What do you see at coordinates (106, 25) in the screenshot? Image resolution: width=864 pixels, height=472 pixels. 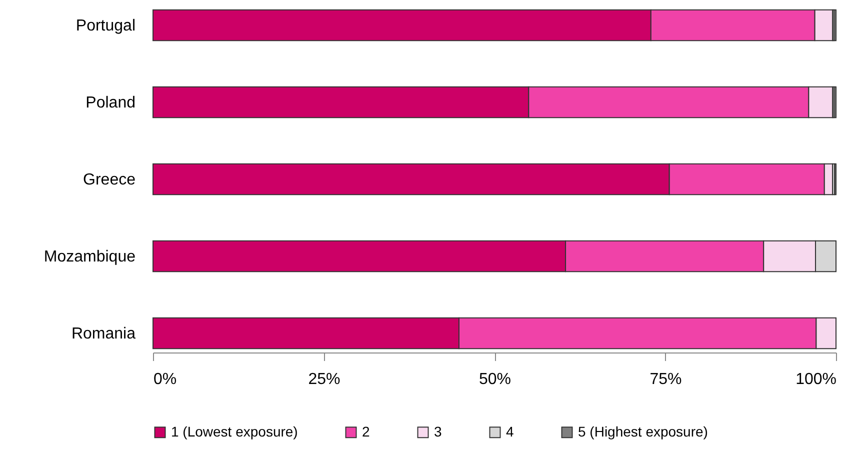 I see `y-tick-label: Portugal` at bounding box center [106, 25].